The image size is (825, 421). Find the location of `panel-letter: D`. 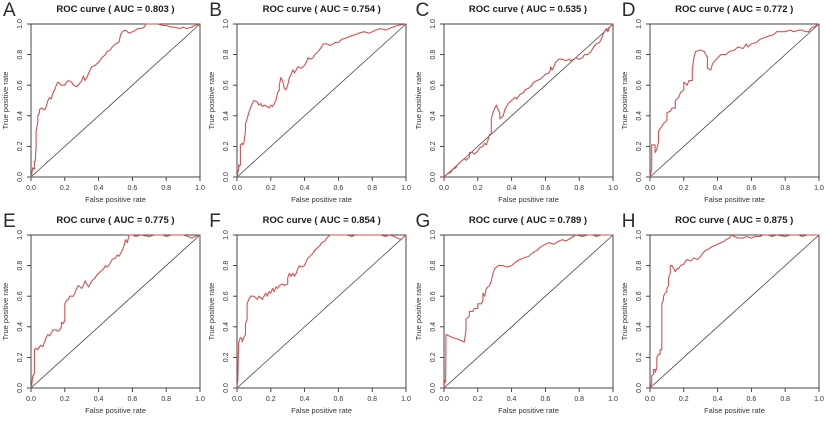

panel-letter: D is located at coordinates (628, 10).